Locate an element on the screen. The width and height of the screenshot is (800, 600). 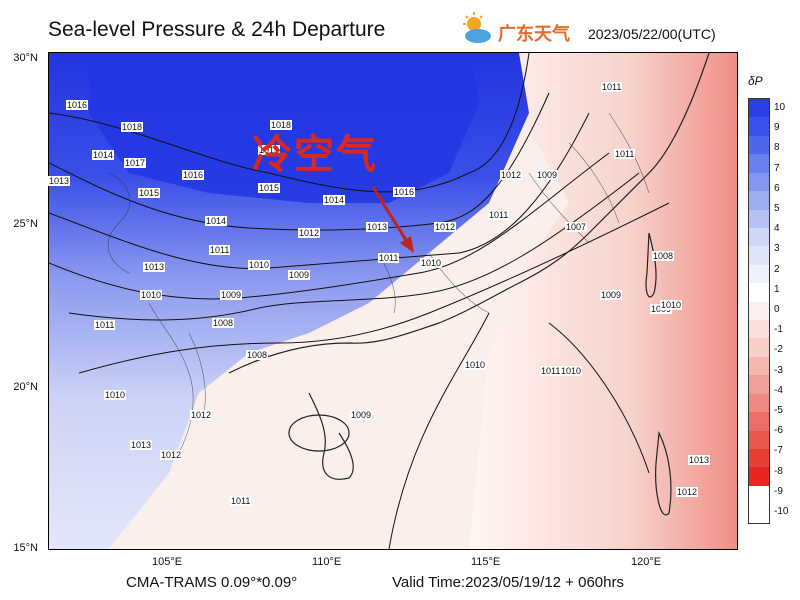
cold-air-arrow is located at coordinates (392, 219).